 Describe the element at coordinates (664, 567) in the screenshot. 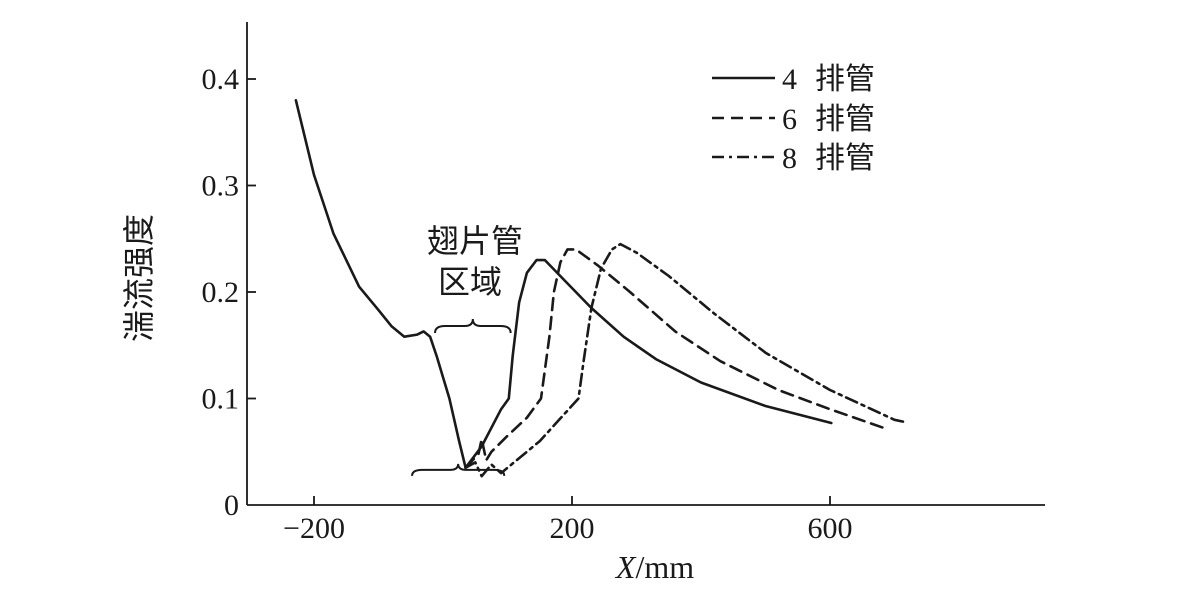

I see `x-axis-title-unit: /mm` at that location.